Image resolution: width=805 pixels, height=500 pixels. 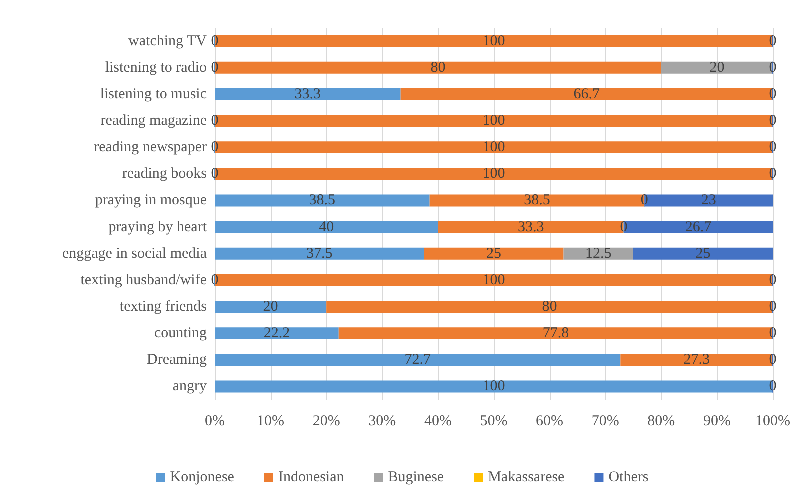 What do you see at coordinates (662, 422) in the screenshot?
I see `x-tick-label: 80%` at bounding box center [662, 422].